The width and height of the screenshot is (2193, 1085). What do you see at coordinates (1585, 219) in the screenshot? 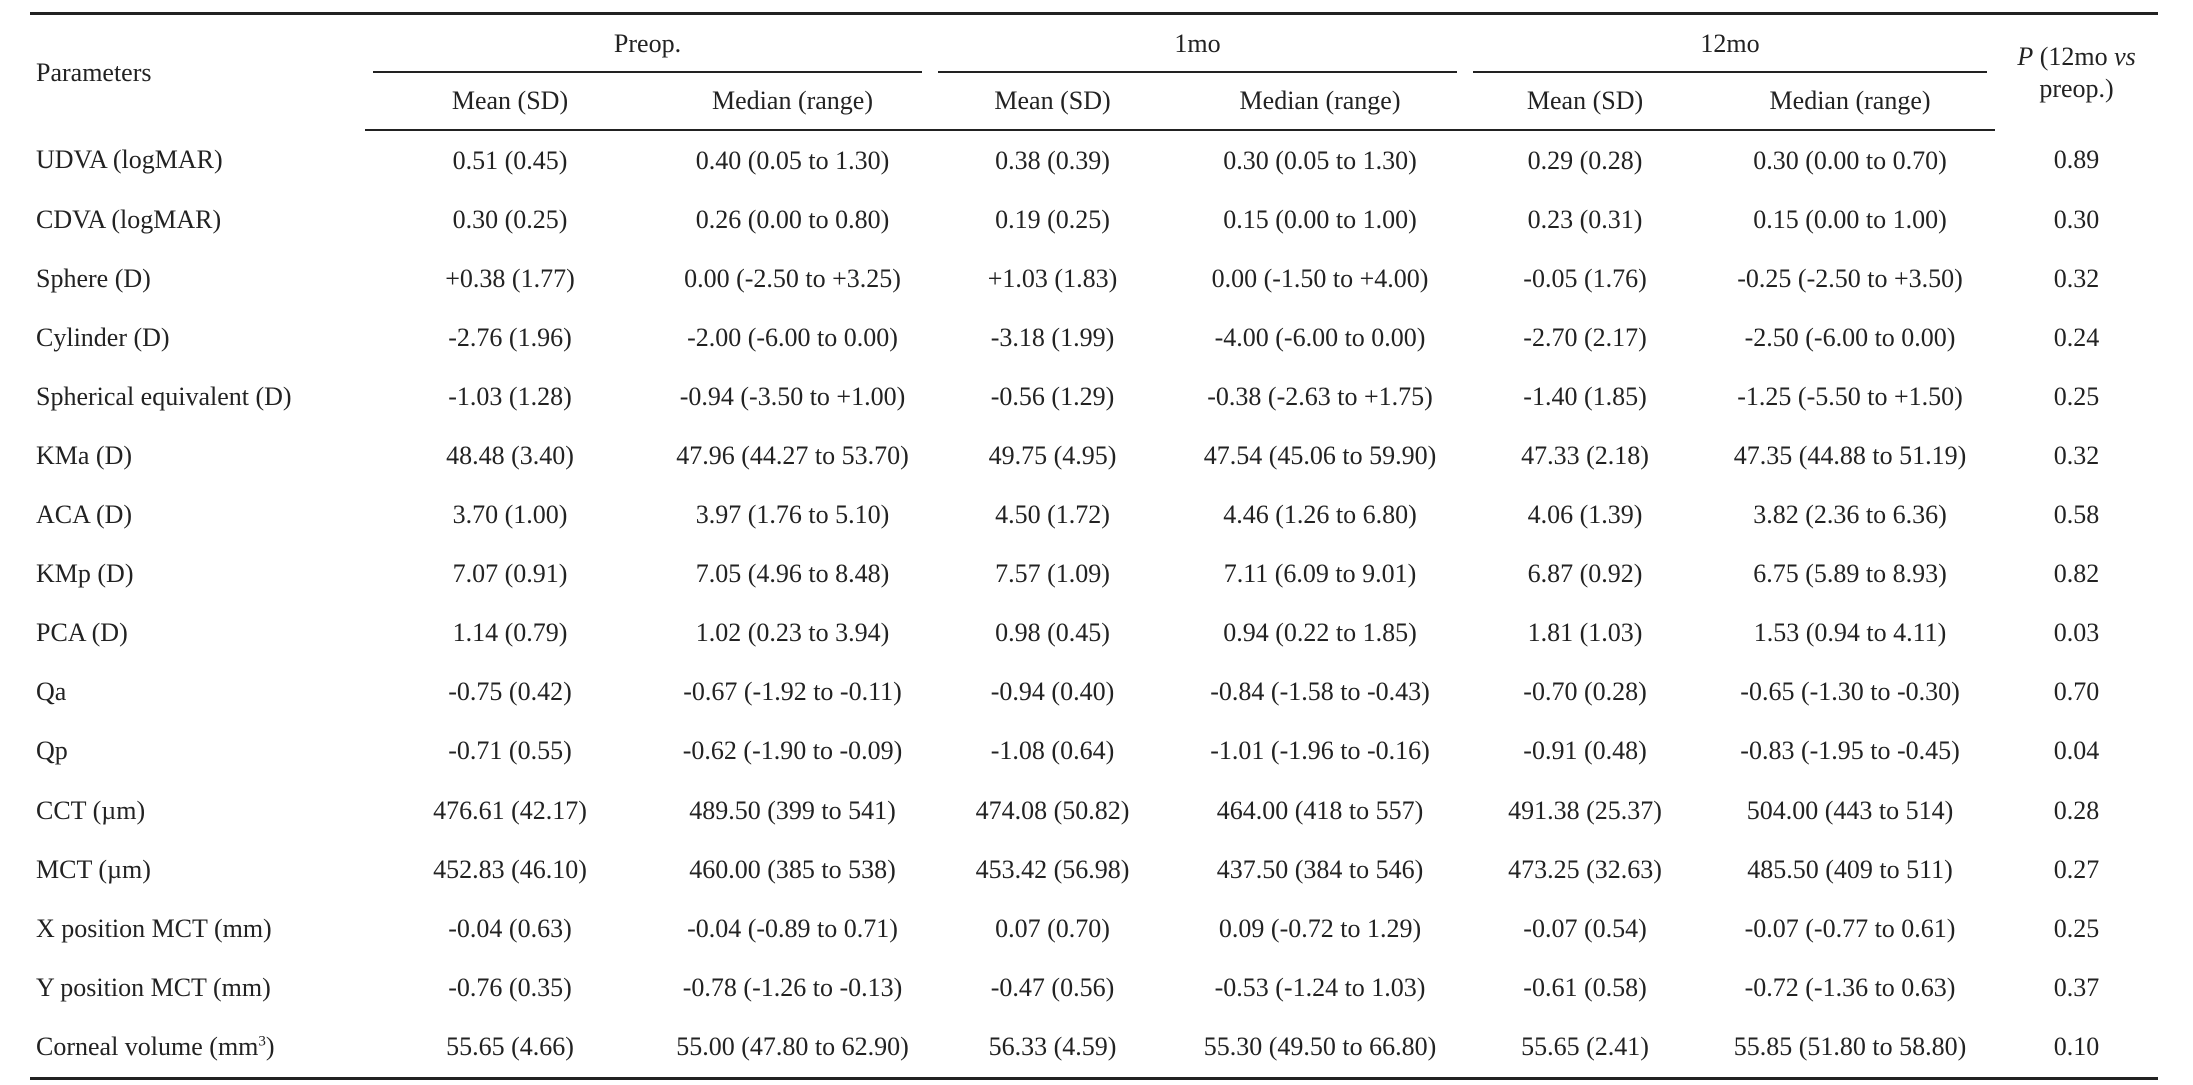
I see `cell-12mo-mean: 0.23 (0.31)` at bounding box center [1585, 219].